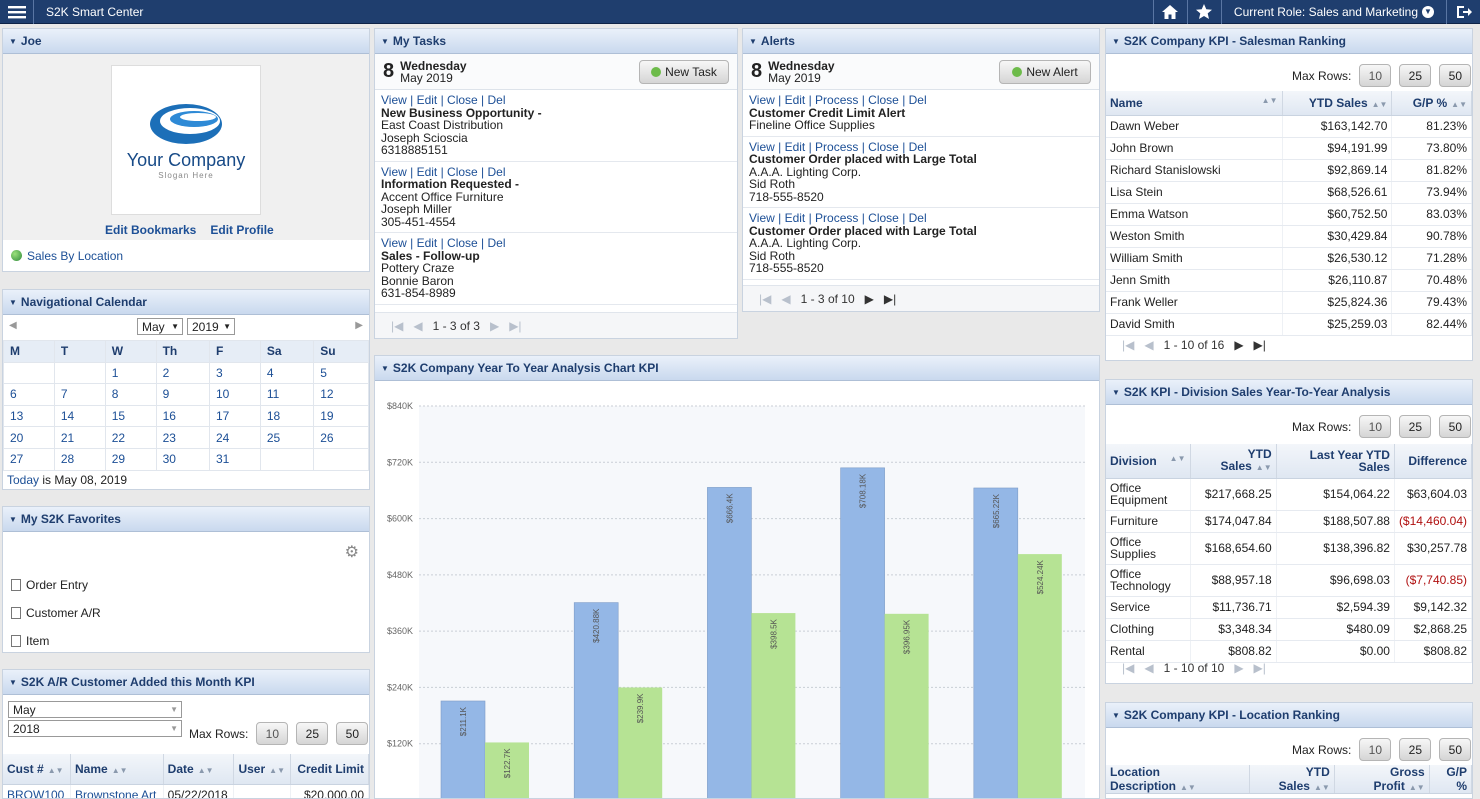 The width and height of the screenshot is (1480, 799). I want to click on calendar-day: 22, so click(130, 437).